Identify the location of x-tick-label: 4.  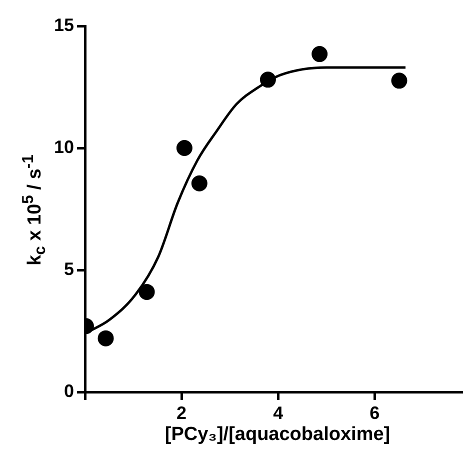
(278, 412).